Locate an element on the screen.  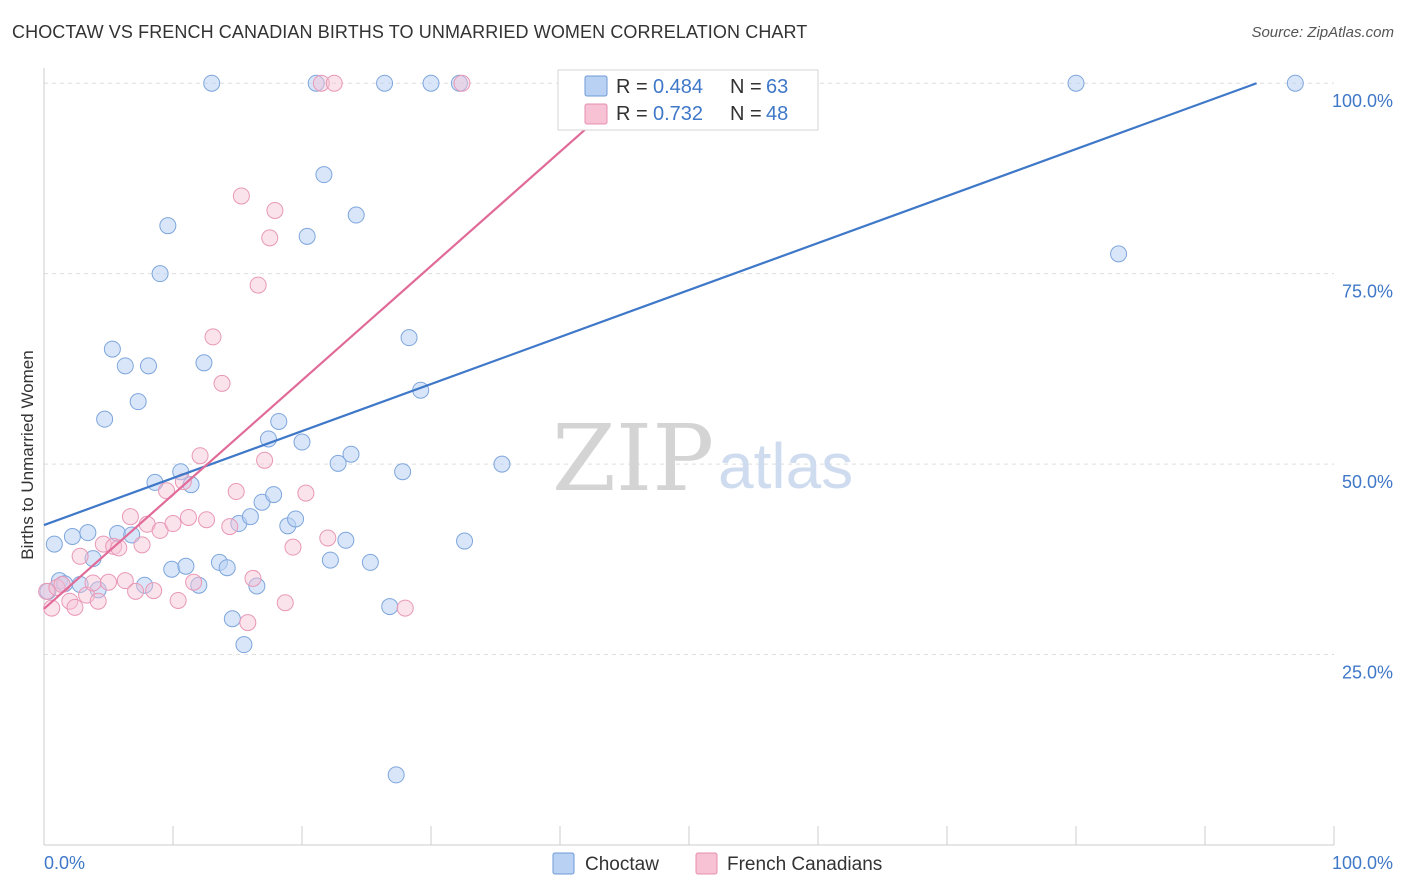
legend-n-value-french-canadians: 48 is located at coordinates (777, 114).